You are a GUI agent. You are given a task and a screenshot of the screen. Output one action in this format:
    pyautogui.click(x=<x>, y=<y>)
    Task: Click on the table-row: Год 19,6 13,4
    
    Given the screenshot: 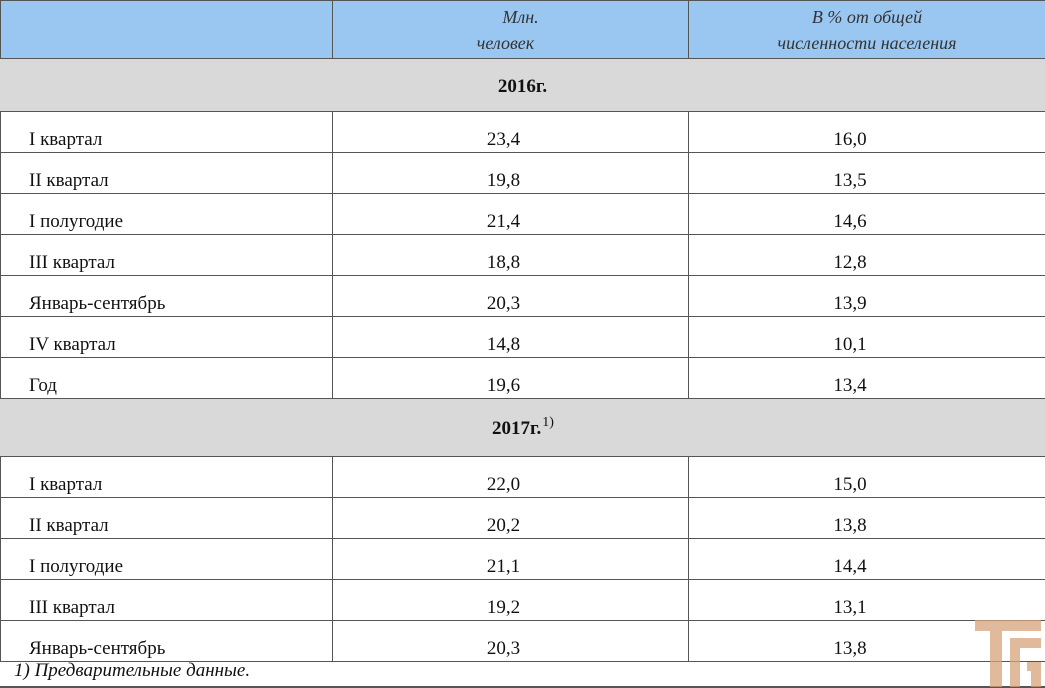 What is the action you would take?
    pyautogui.click(x=522, y=378)
    